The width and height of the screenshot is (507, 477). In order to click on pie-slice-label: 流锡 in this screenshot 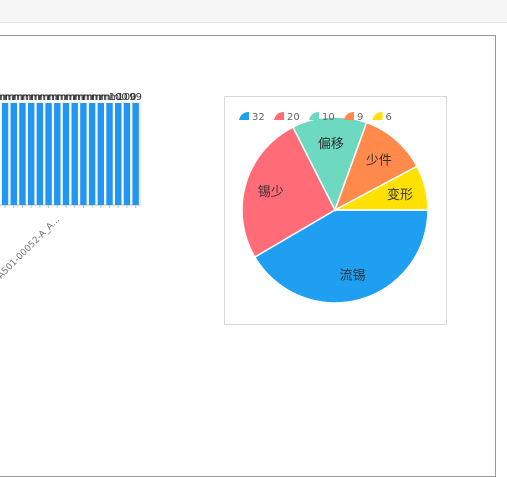, I will do `click(353, 276)`.